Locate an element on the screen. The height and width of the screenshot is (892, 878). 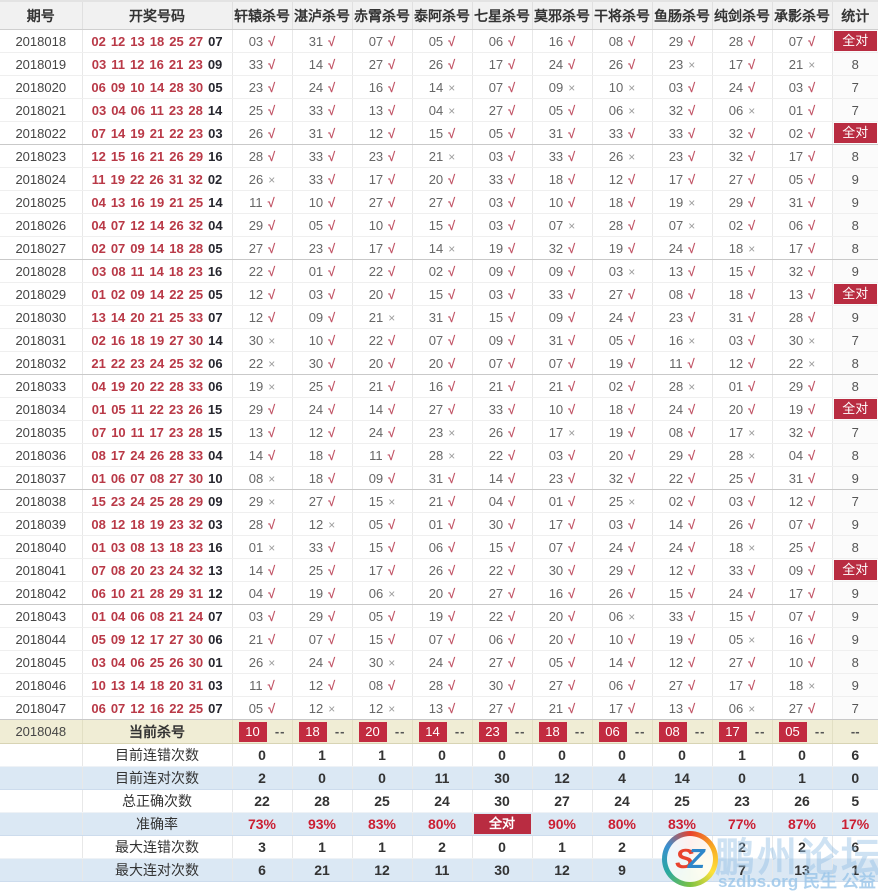
kill-number: 33 is located at coordinates (316, 547).